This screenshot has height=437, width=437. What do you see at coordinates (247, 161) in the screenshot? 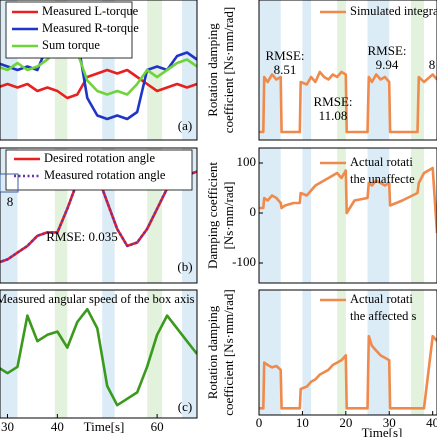
I see `y-tick-label: 100` at bounding box center [247, 161].